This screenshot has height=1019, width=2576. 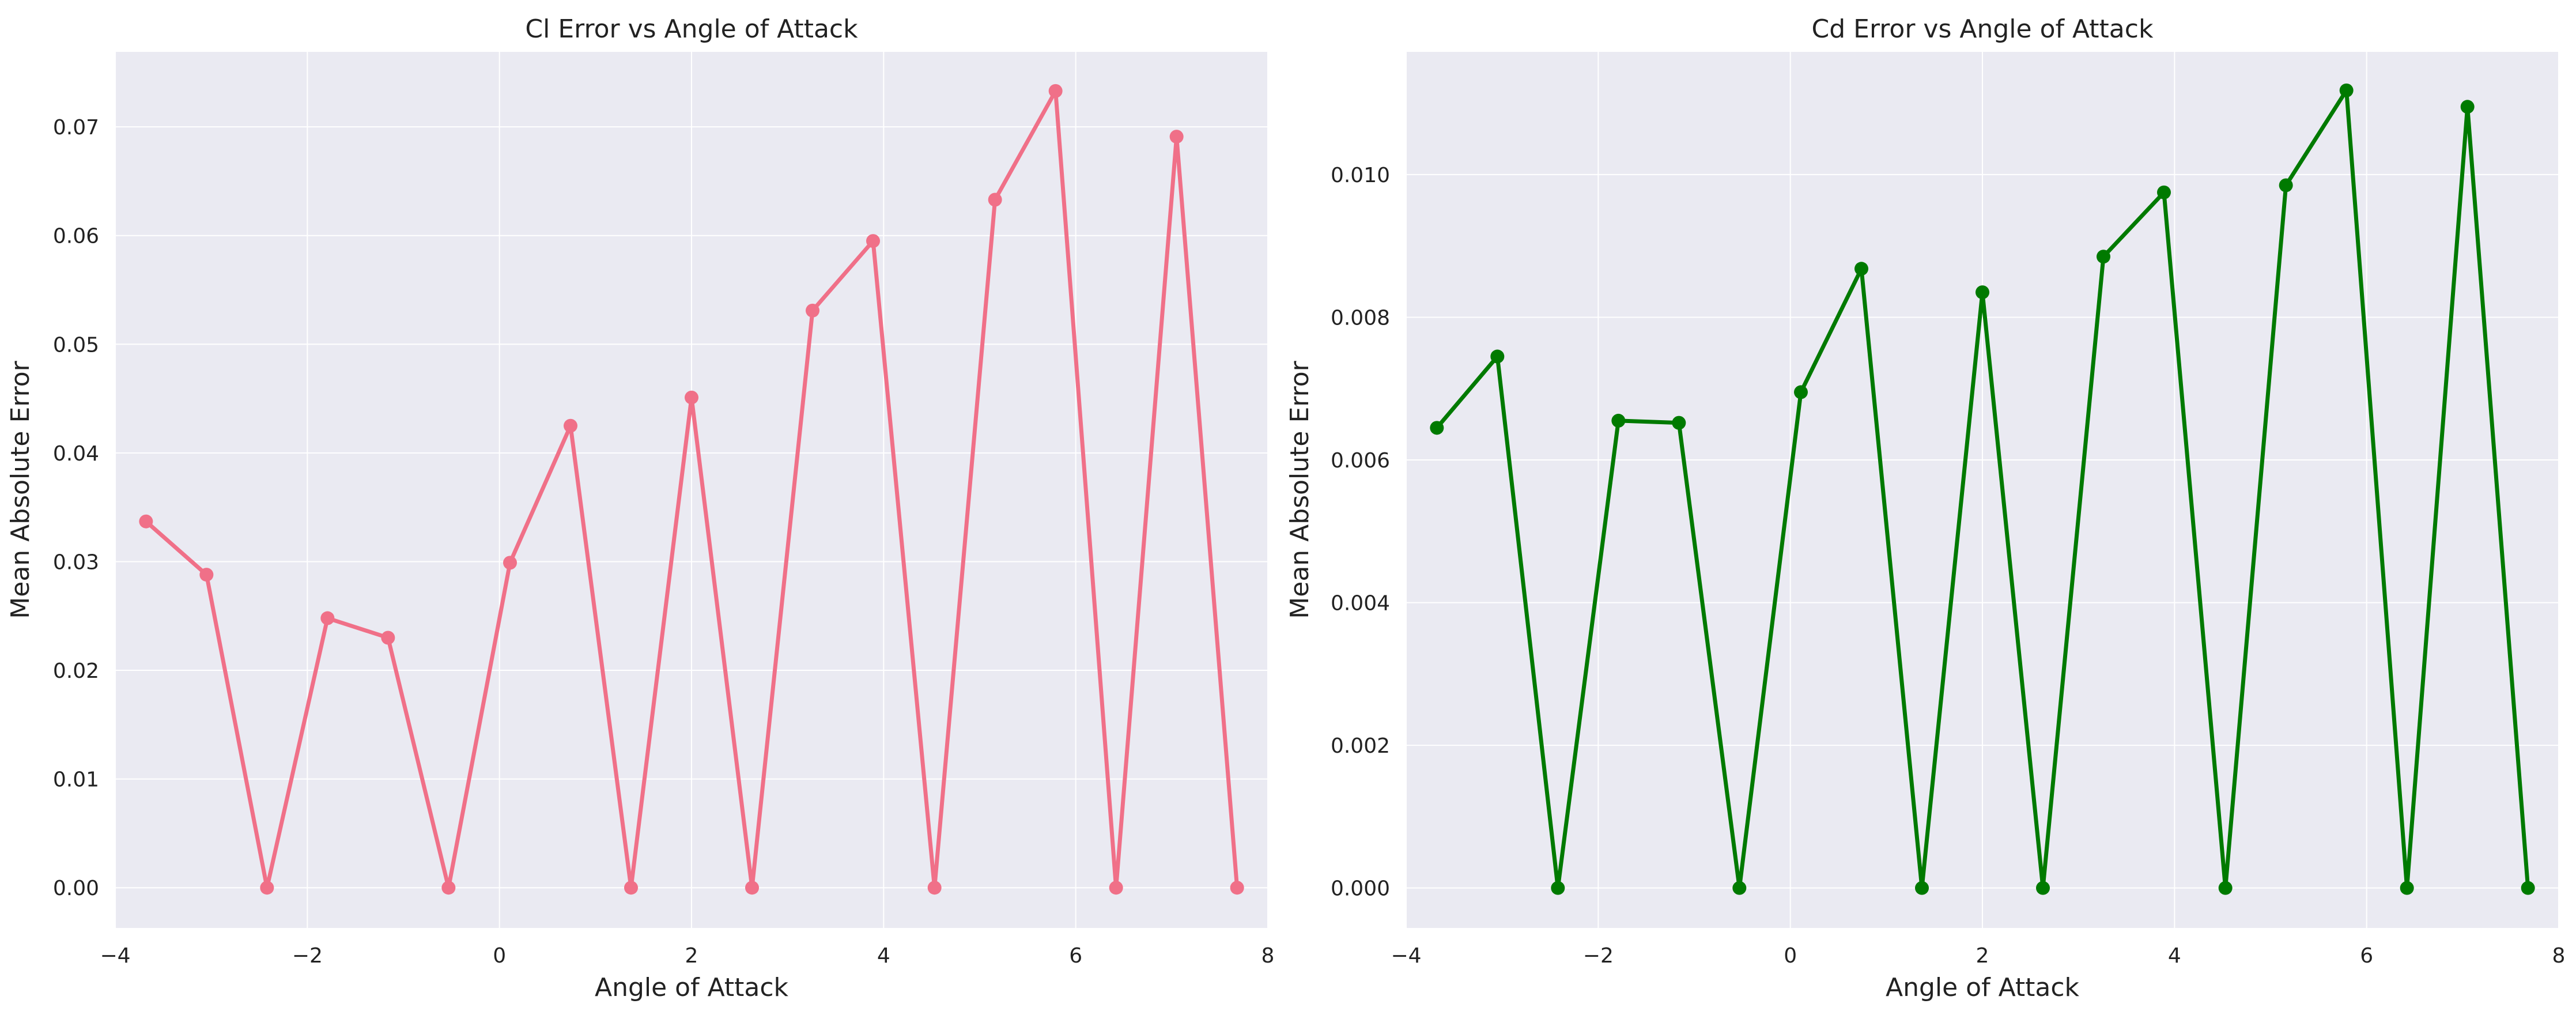 What do you see at coordinates (1360, 604) in the screenshot?
I see `y-tick-label: 0.004` at bounding box center [1360, 604].